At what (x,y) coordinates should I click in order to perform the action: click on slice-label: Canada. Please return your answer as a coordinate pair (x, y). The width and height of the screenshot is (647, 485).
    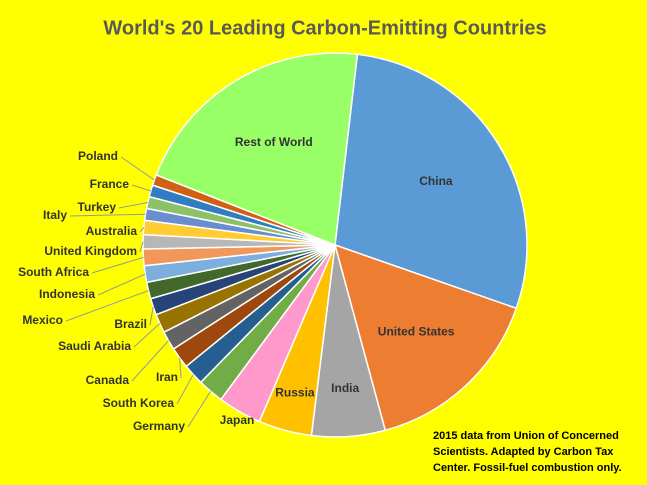
    Looking at the image, I should click on (108, 380).